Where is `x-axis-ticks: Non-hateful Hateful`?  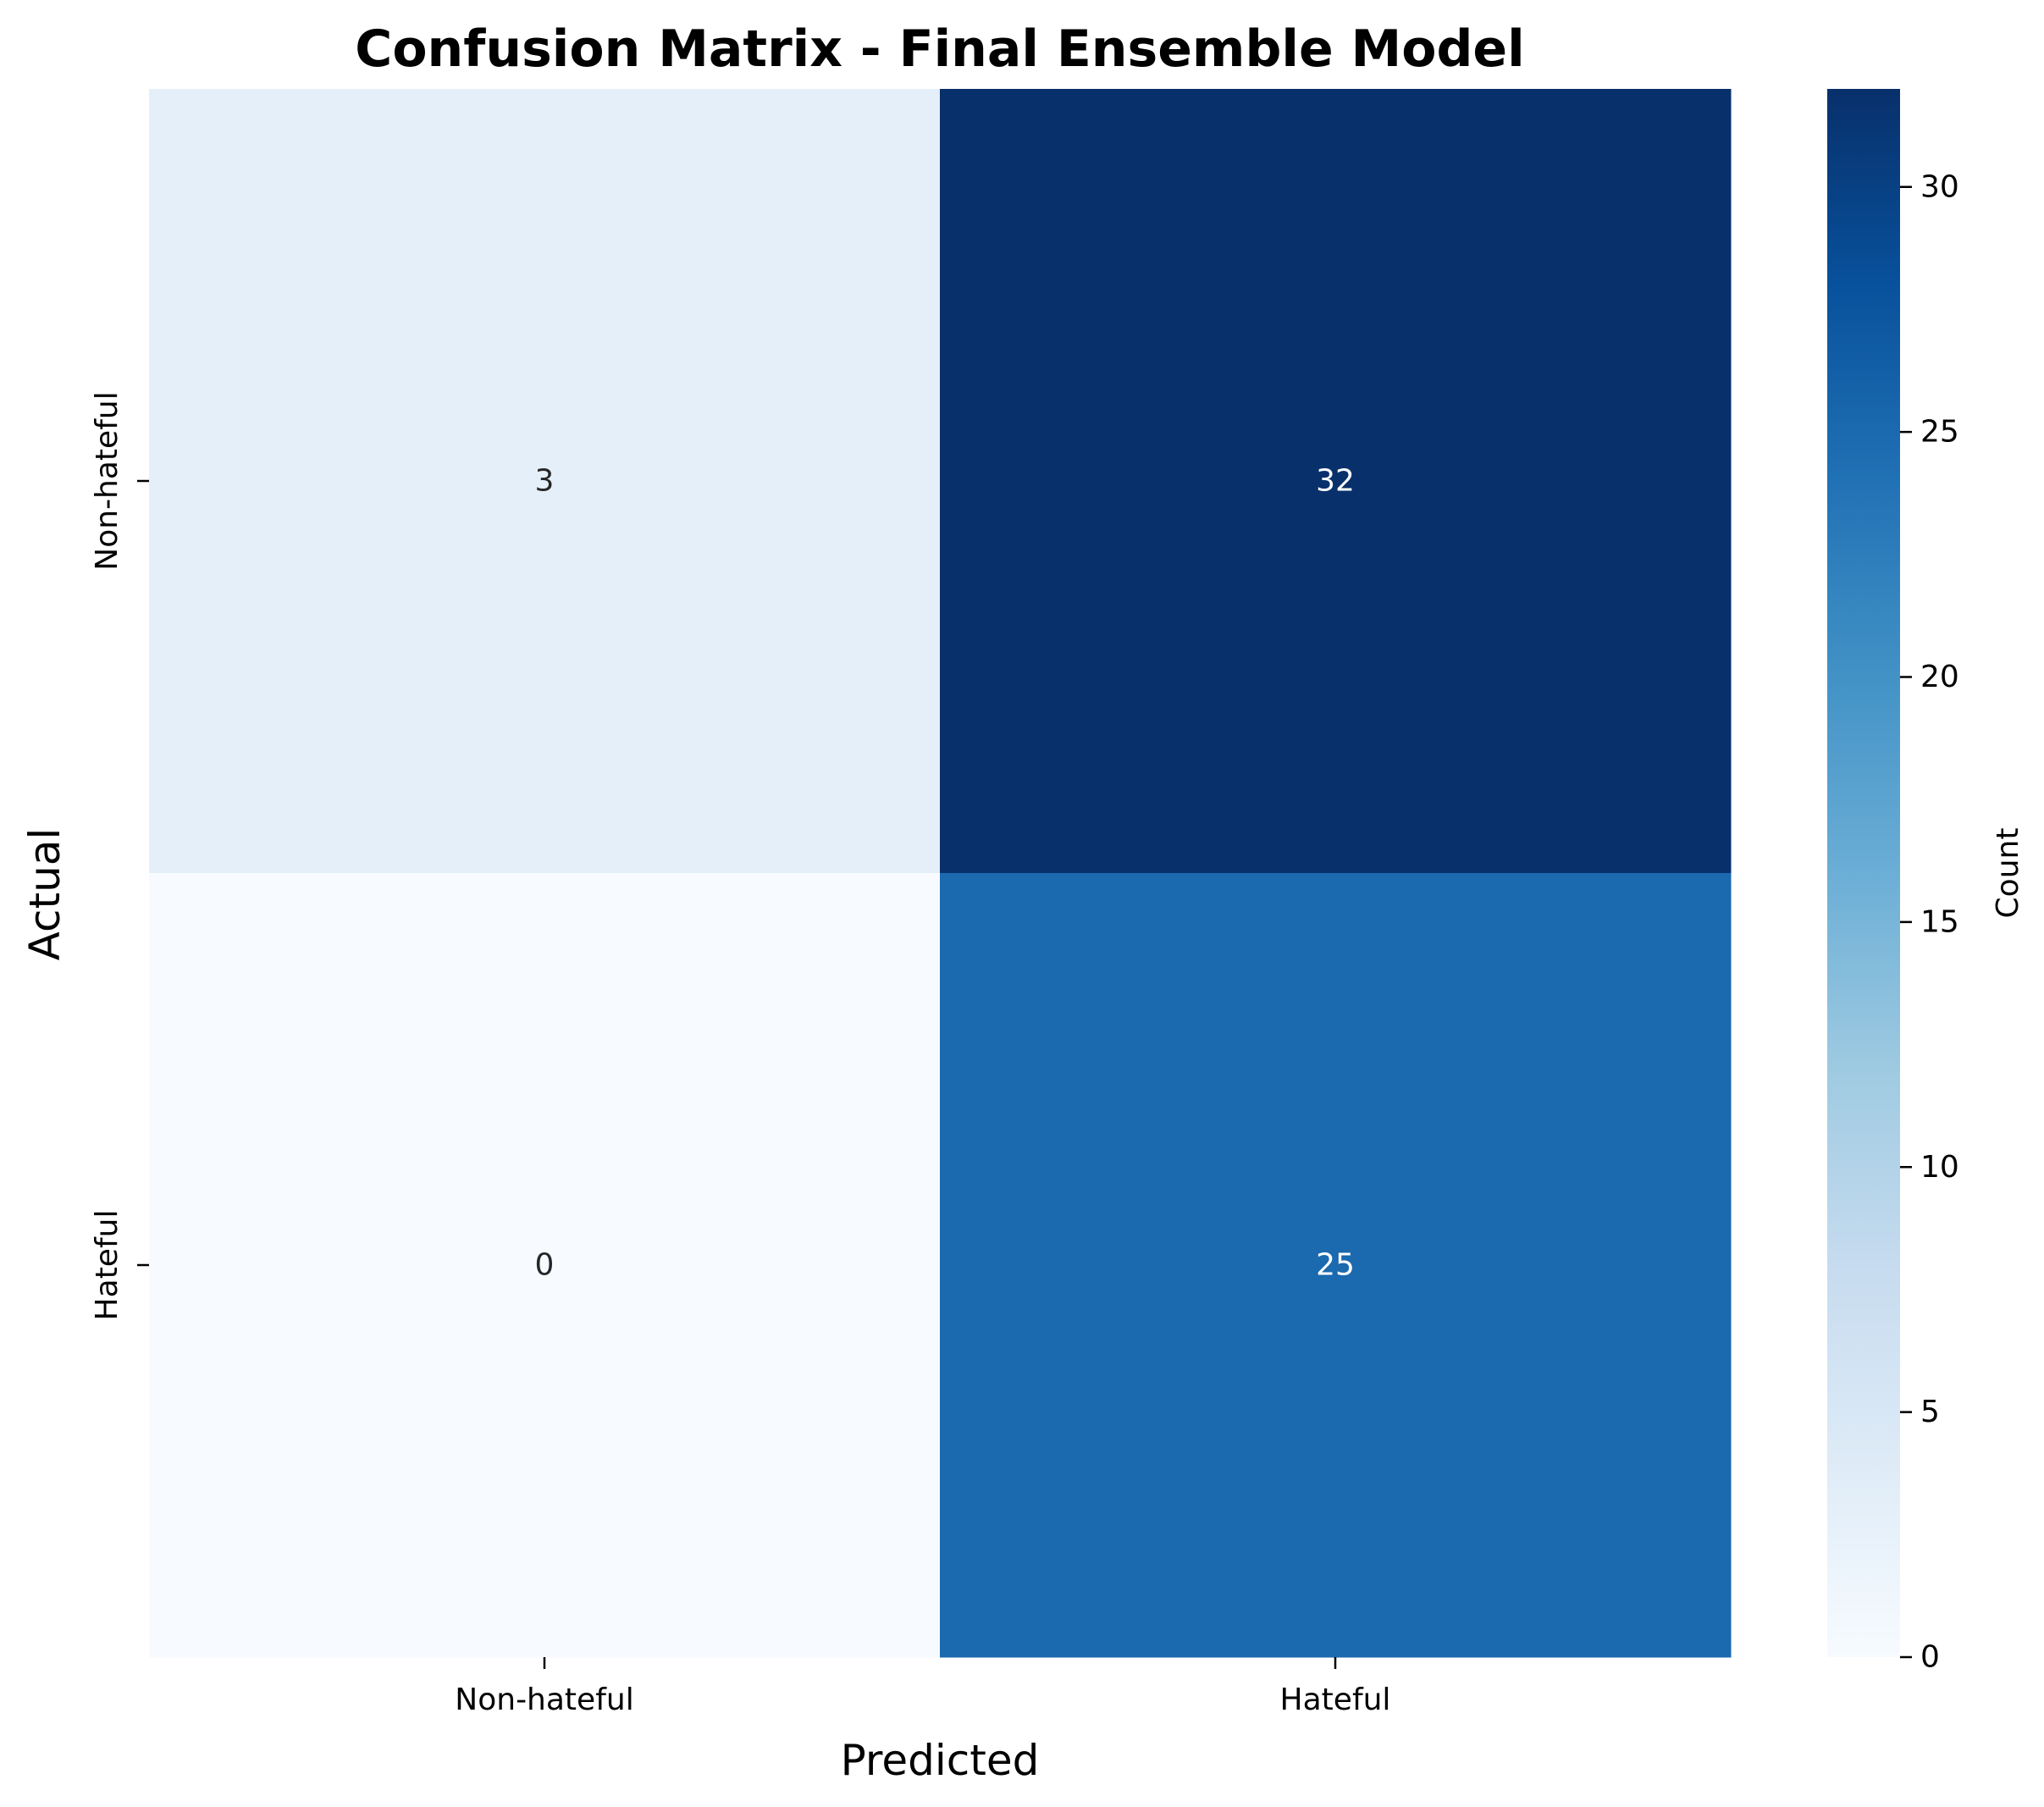
x-axis-ticks: Non-hateful Hateful is located at coordinates (922, 1687).